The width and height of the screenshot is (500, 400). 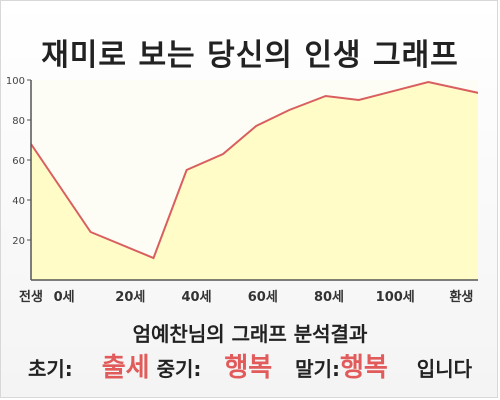 What do you see at coordinates (50, 369) in the screenshot?
I see `early-label: 초기:` at bounding box center [50, 369].